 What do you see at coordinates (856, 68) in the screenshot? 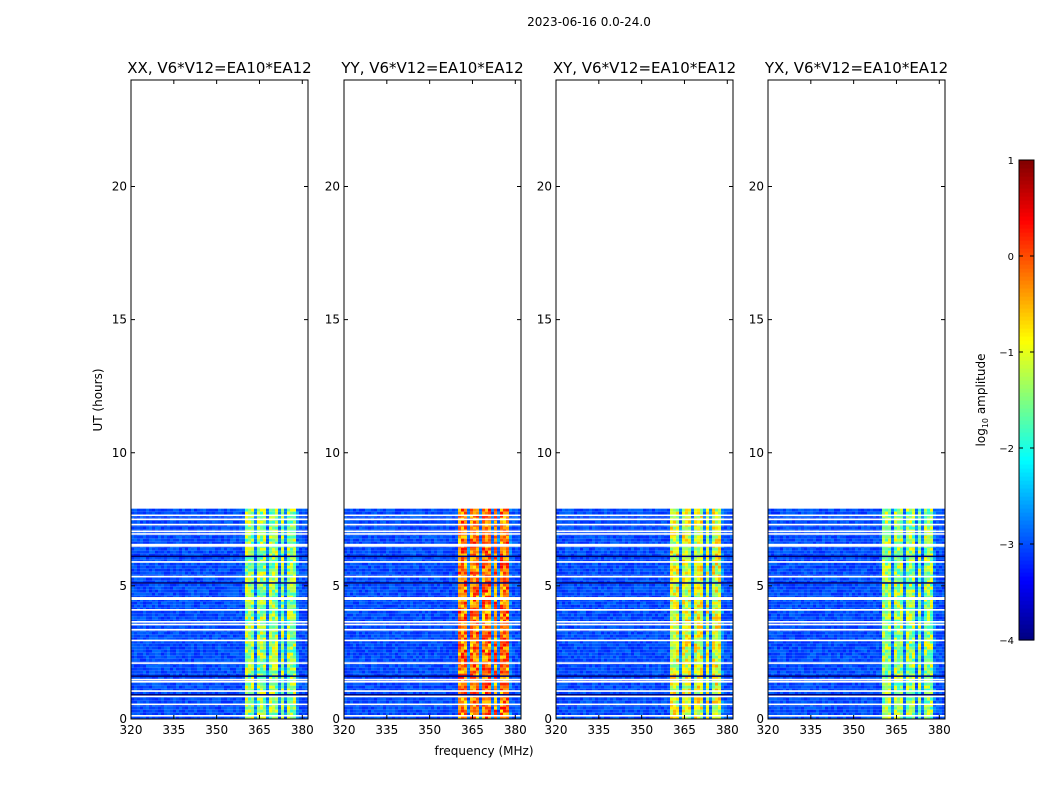
I see `panel-title: YX, V6*V12=EA10*EA12` at bounding box center [856, 68].